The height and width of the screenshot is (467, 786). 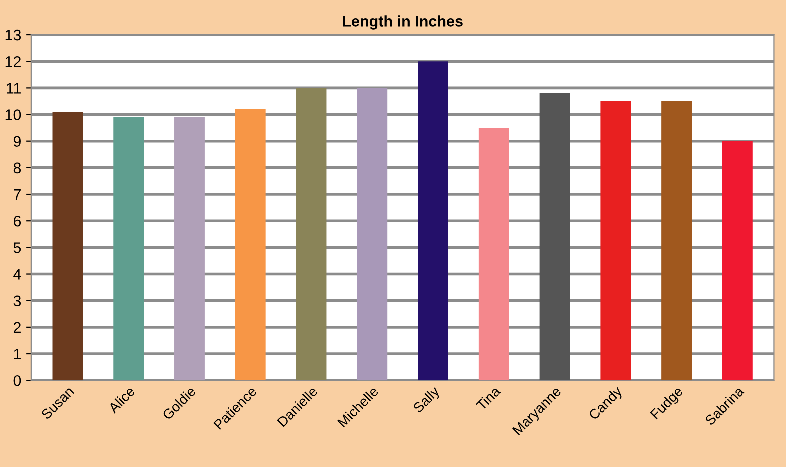 What do you see at coordinates (18, 301) in the screenshot?
I see `y-tick-label: 3` at bounding box center [18, 301].